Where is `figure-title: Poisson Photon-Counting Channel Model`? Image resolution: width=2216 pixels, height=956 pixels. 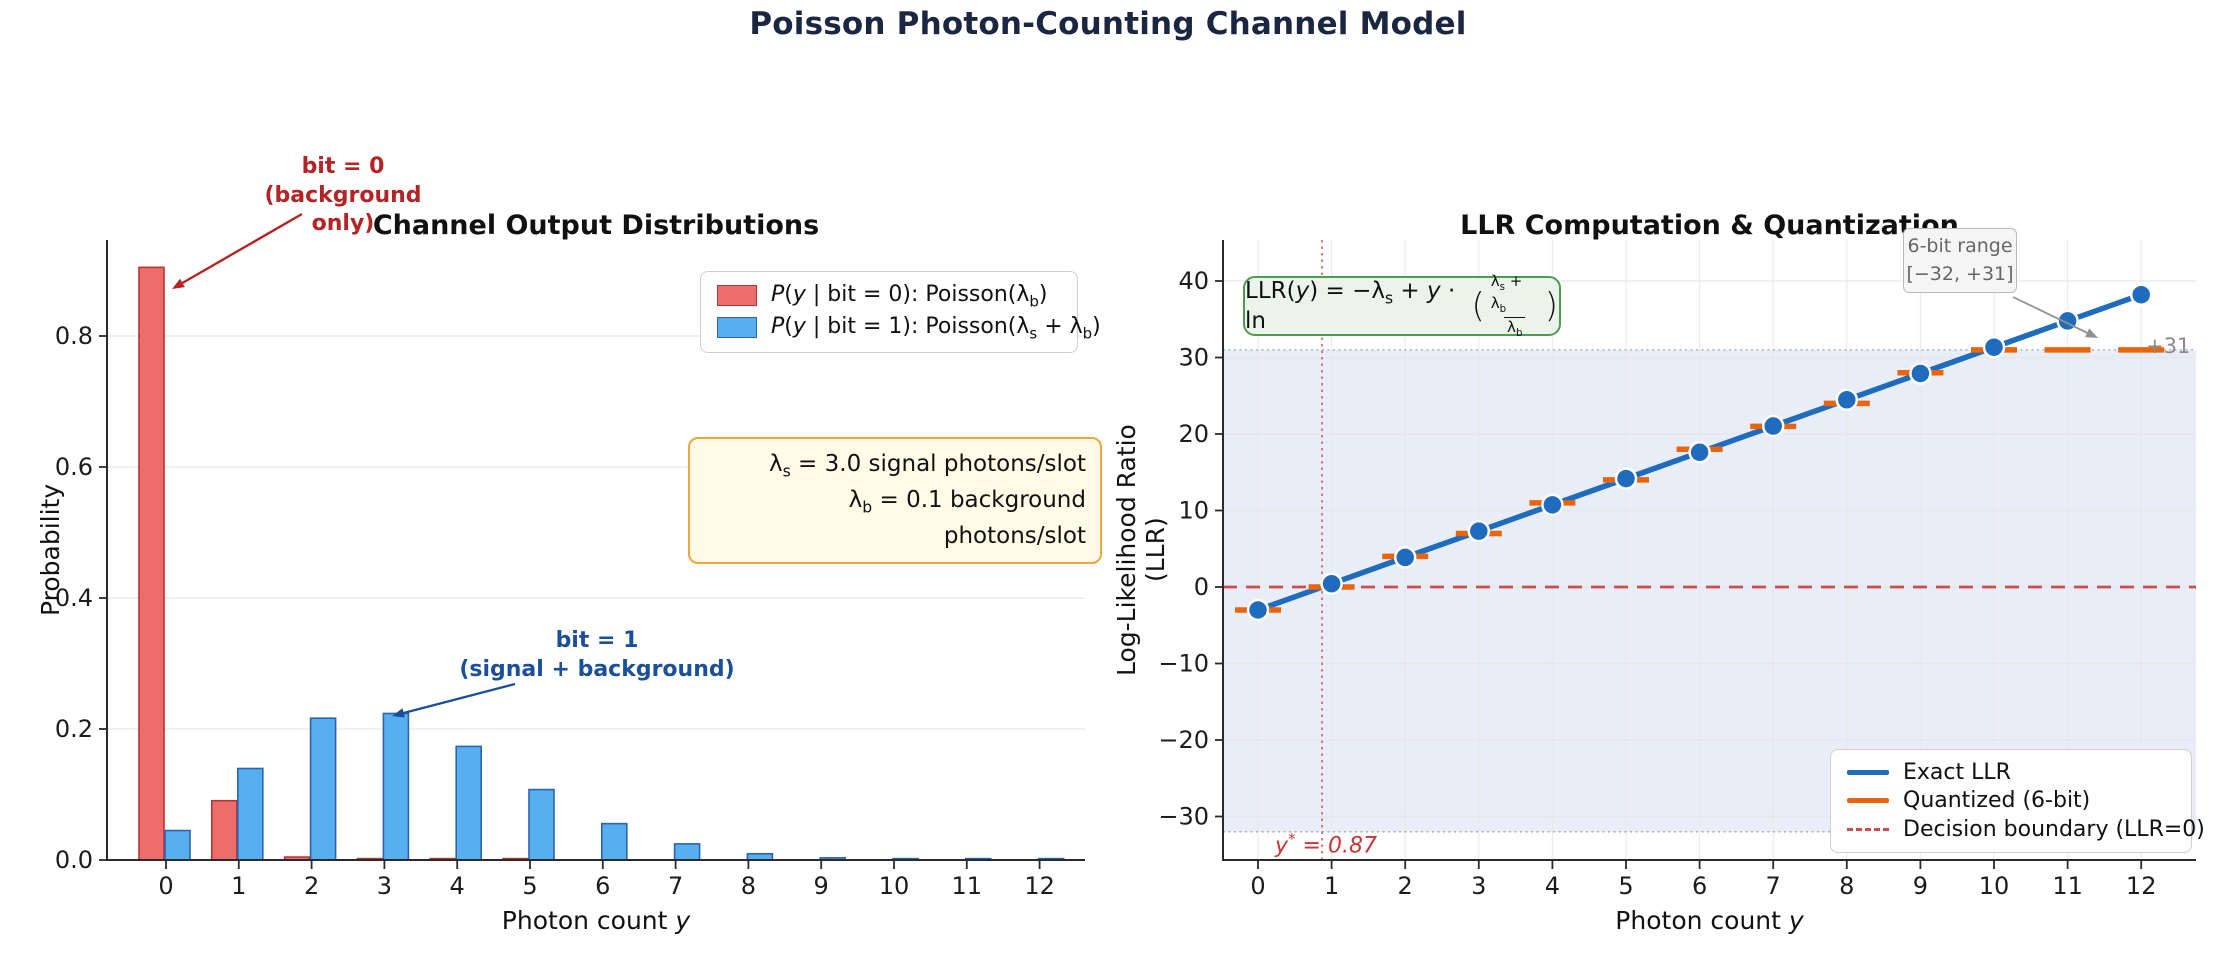 figure-title: Poisson Photon-Counting Channel Model is located at coordinates (1108, 24).